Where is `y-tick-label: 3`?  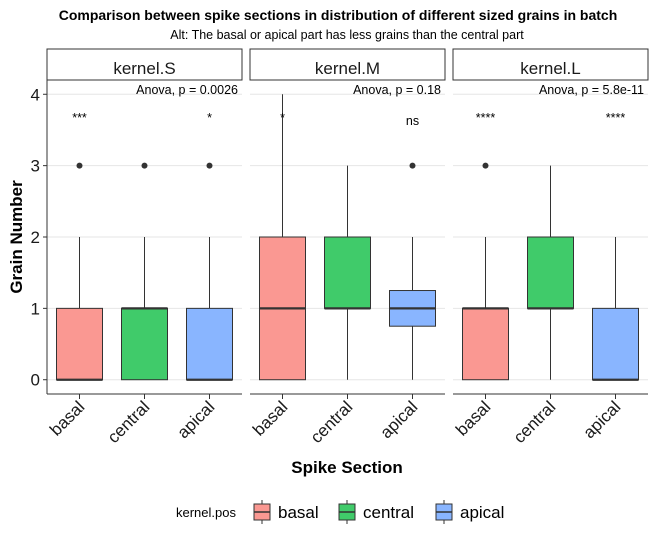
y-tick-label: 3 is located at coordinates (35, 166).